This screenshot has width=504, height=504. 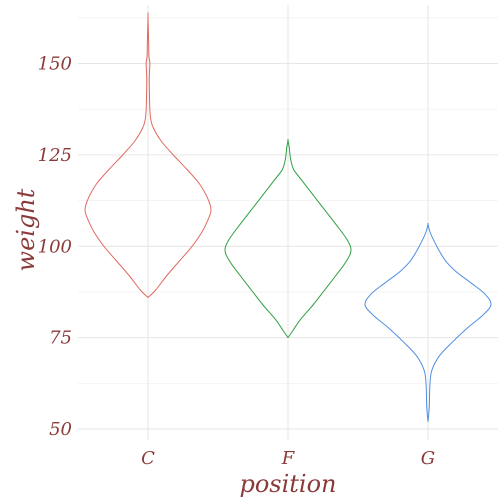 What do you see at coordinates (288, 458) in the screenshot?
I see `x-tick-label: F` at bounding box center [288, 458].